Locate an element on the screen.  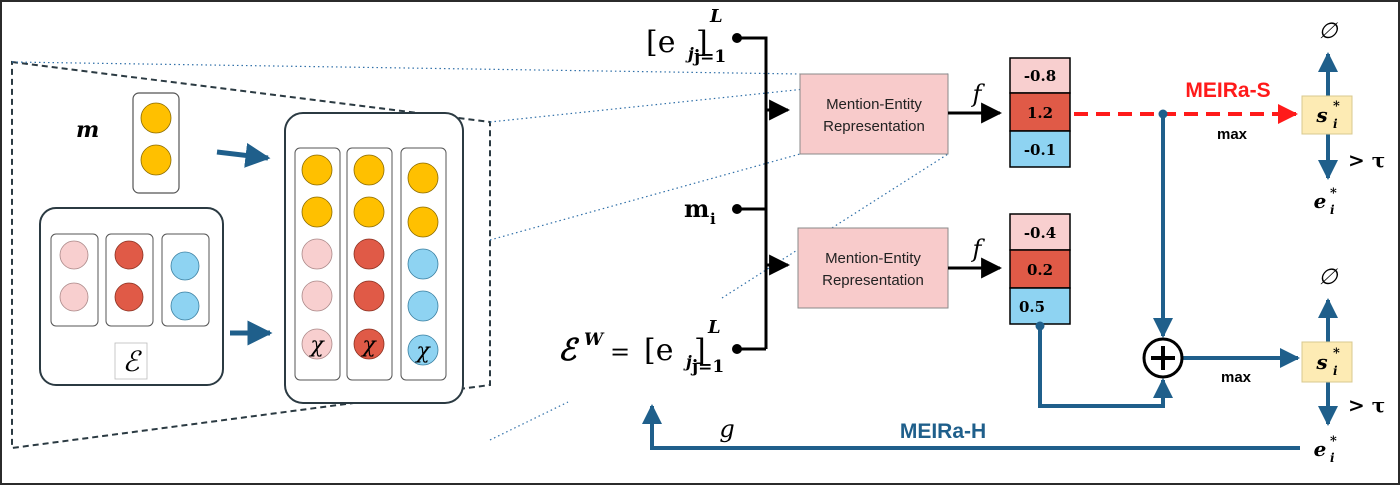
score-value: -0.4 is located at coordinates (1040, 233).